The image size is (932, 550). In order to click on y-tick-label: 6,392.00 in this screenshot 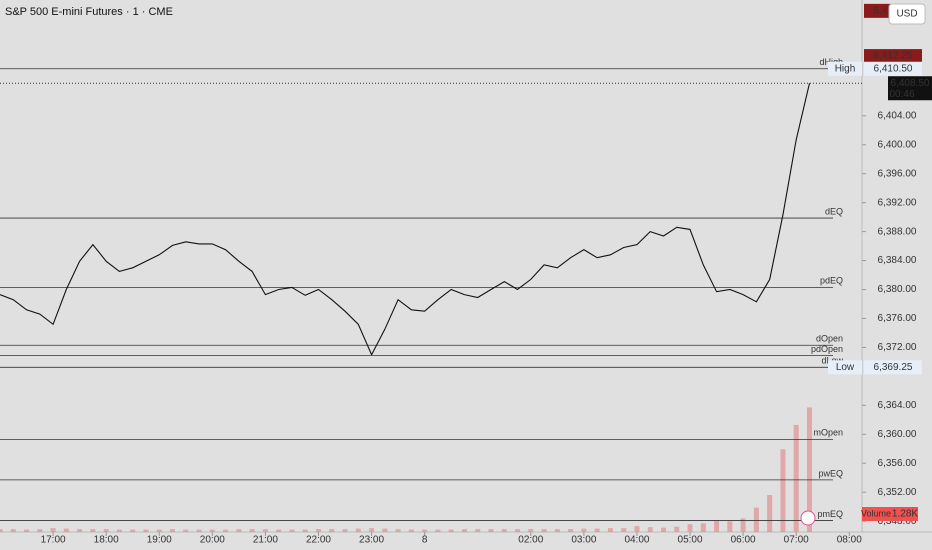, I will do `click(897, 202)`.